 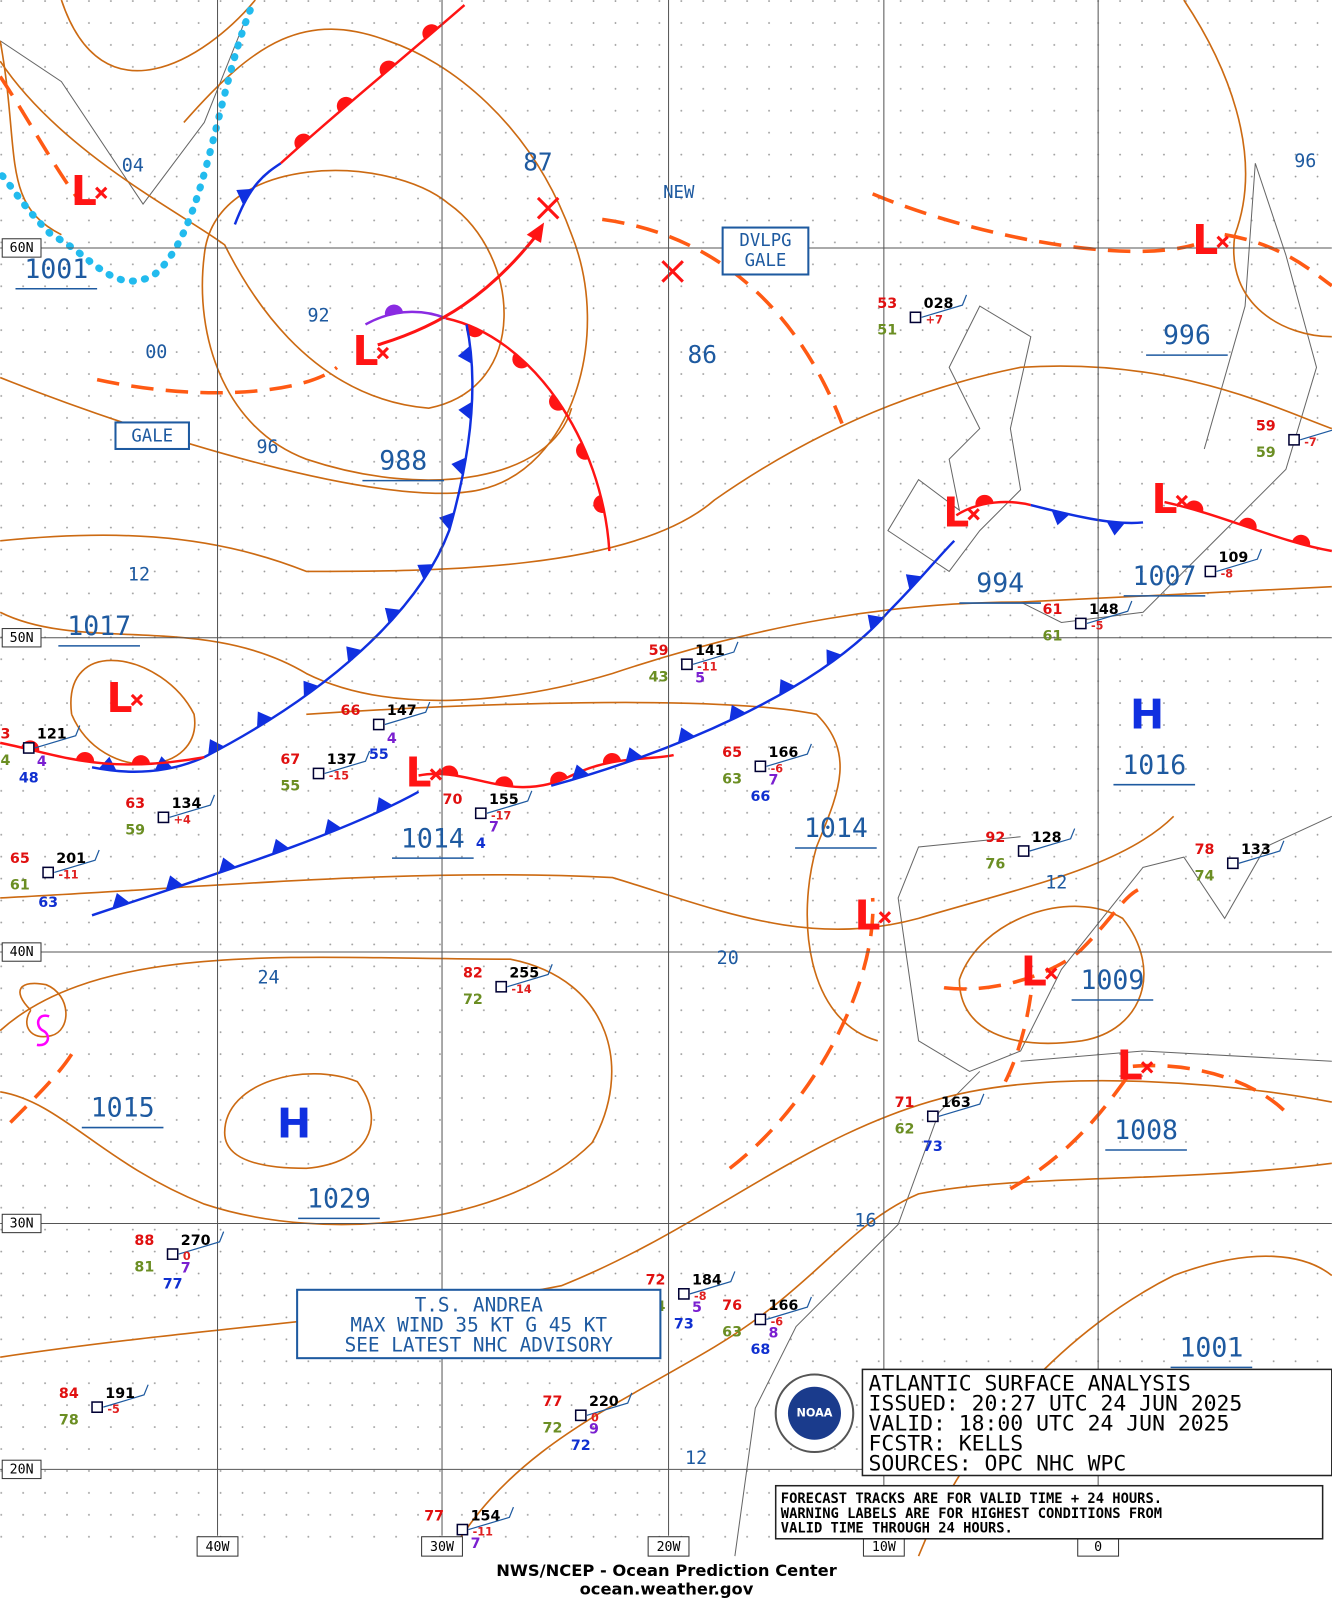 What do you see at coordinates (1205, 850) in the screenshot?
I see `station-temp: 78` at bounding box center [1205, 850].